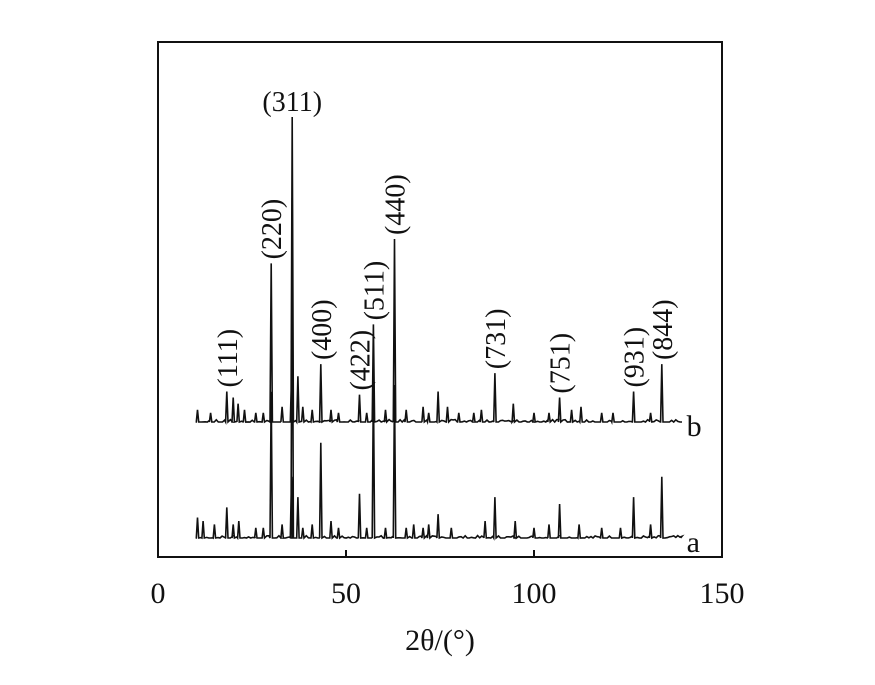  Describe the element at coordinates (561, 363) in the screenshot. I see `peak-label: (751)` at that location.